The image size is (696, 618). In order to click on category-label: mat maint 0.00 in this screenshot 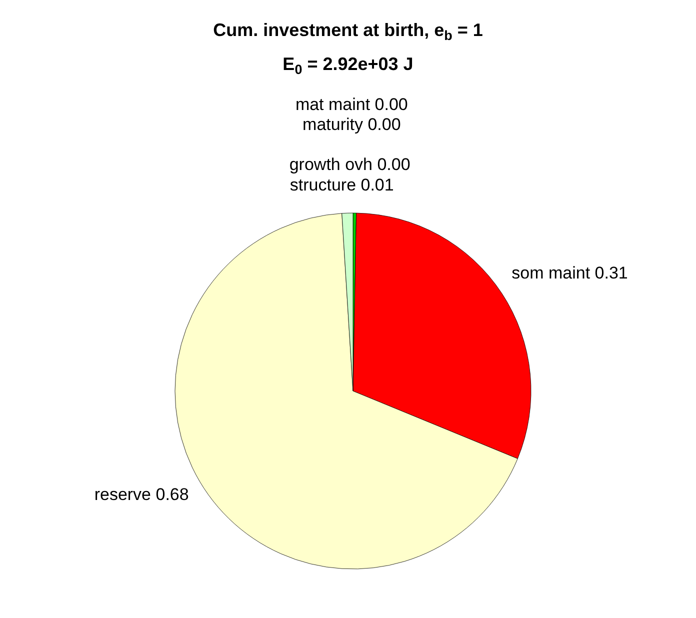, I will do `click(351, 104)`.